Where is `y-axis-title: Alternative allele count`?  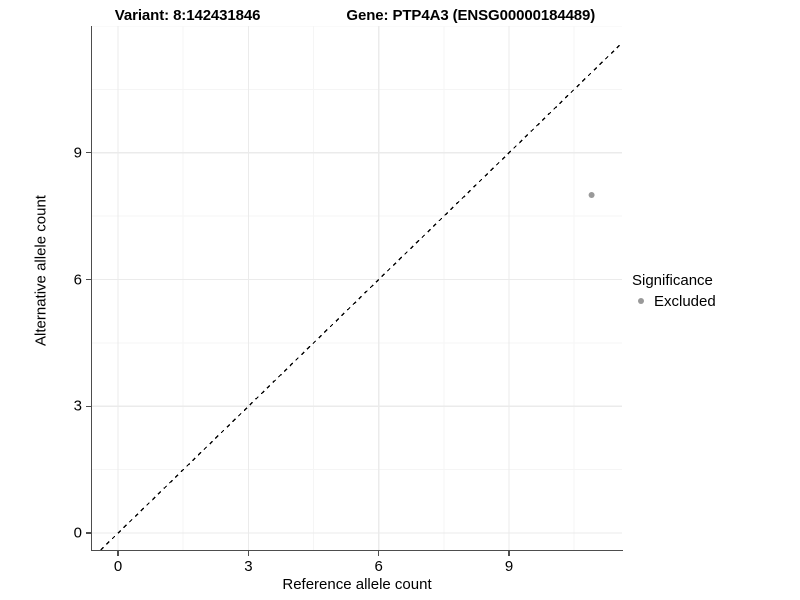
y-axis-title: Alternative allele count is located at coordinates (41, 270).